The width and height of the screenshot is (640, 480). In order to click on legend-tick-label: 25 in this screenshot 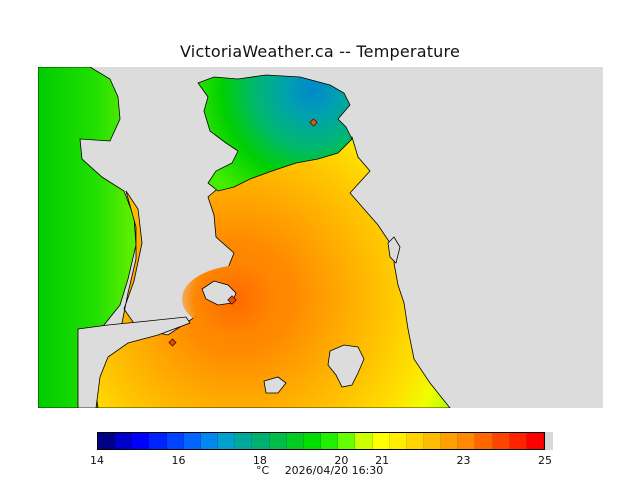, I will do `click(545, 460)`.